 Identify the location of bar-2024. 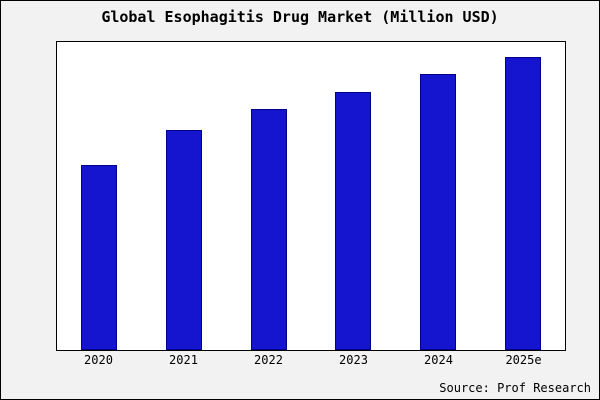
(438, 212).